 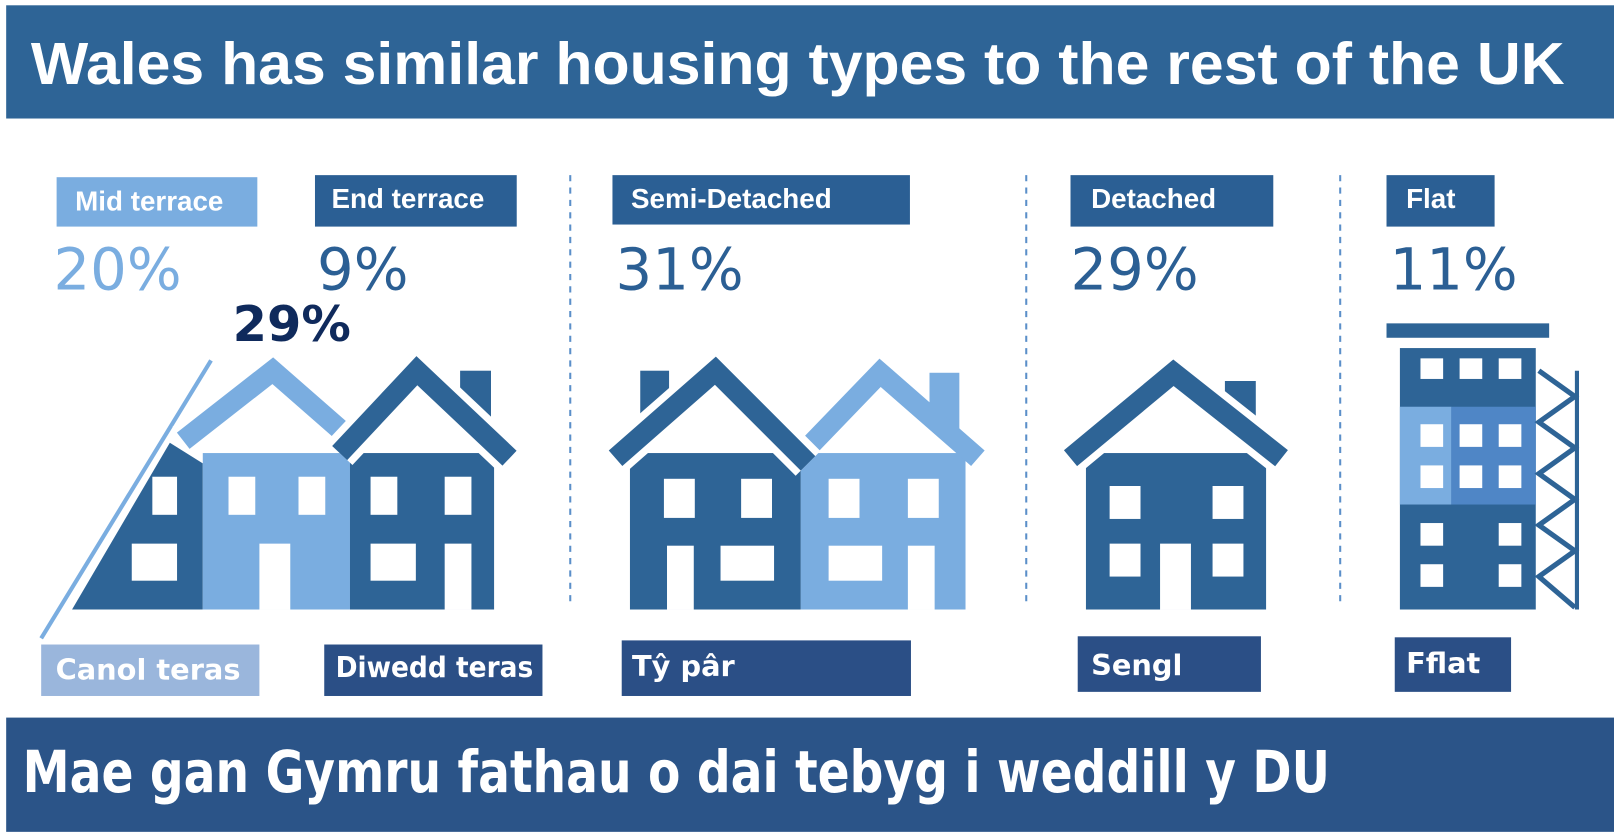 I want to click on semi-detached-icon, so click(x=794, y=478).